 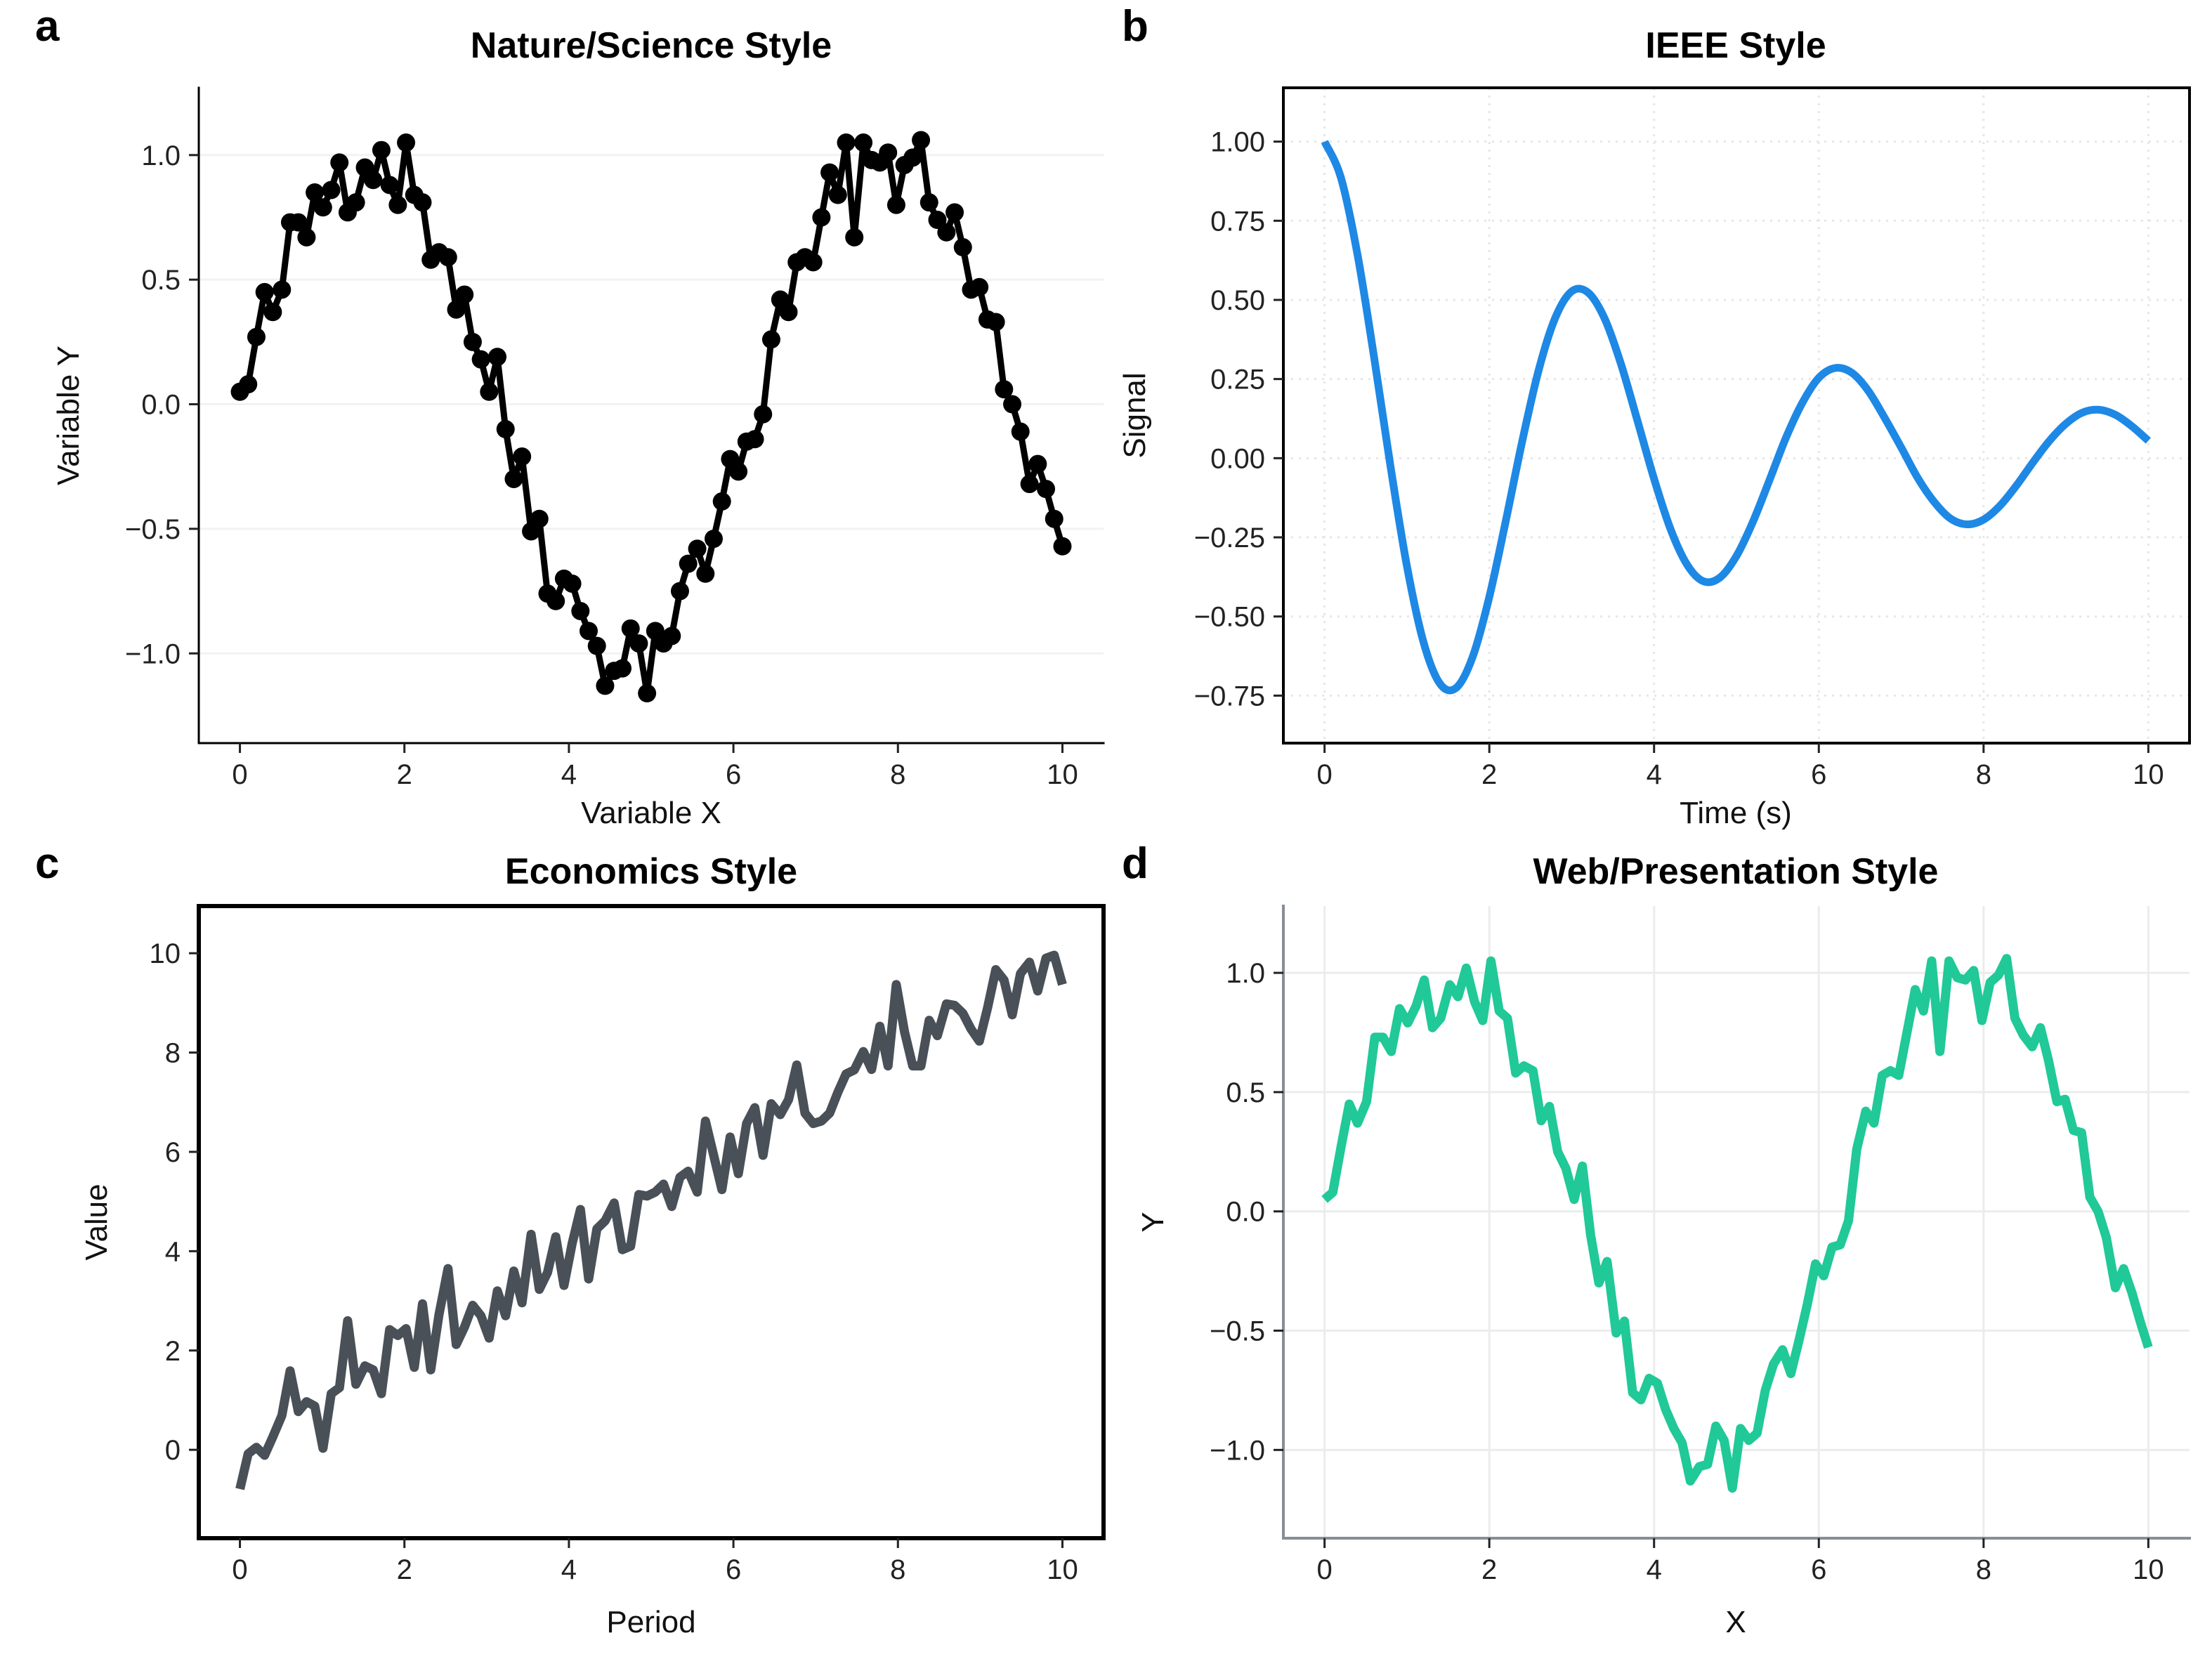 I want to click on y-axis-label: Signal, so click(x=1135, y=415).